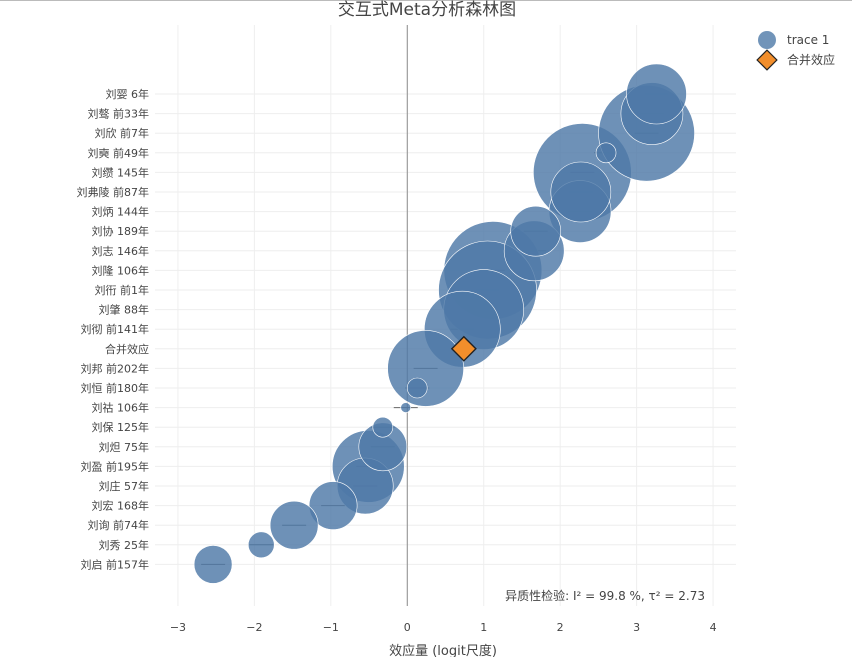 This screenshot has height=657, width=852. What do you see at coordinates (254, 627) in the screenshot?
I see `x-tick-label: −2` at bounding box center [254, 627].